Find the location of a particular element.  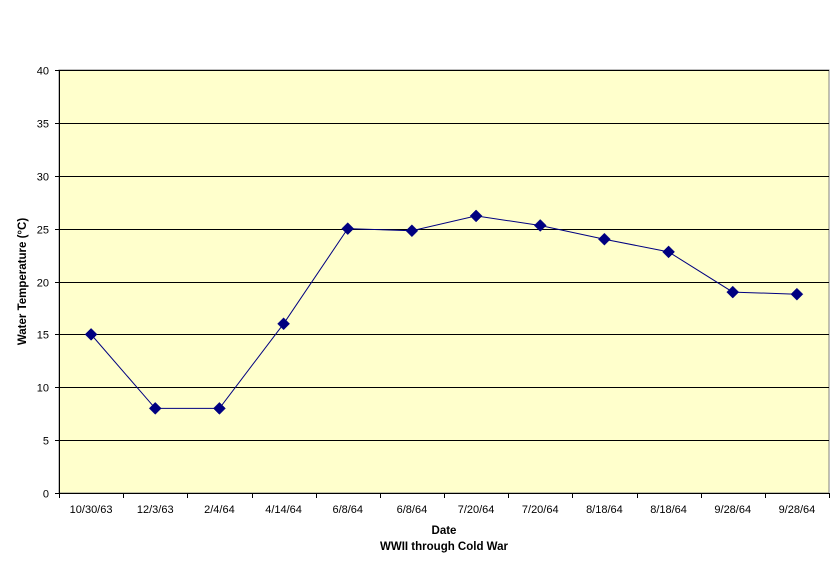

y-tick-label: 0 is located at coordinates (46, 495).